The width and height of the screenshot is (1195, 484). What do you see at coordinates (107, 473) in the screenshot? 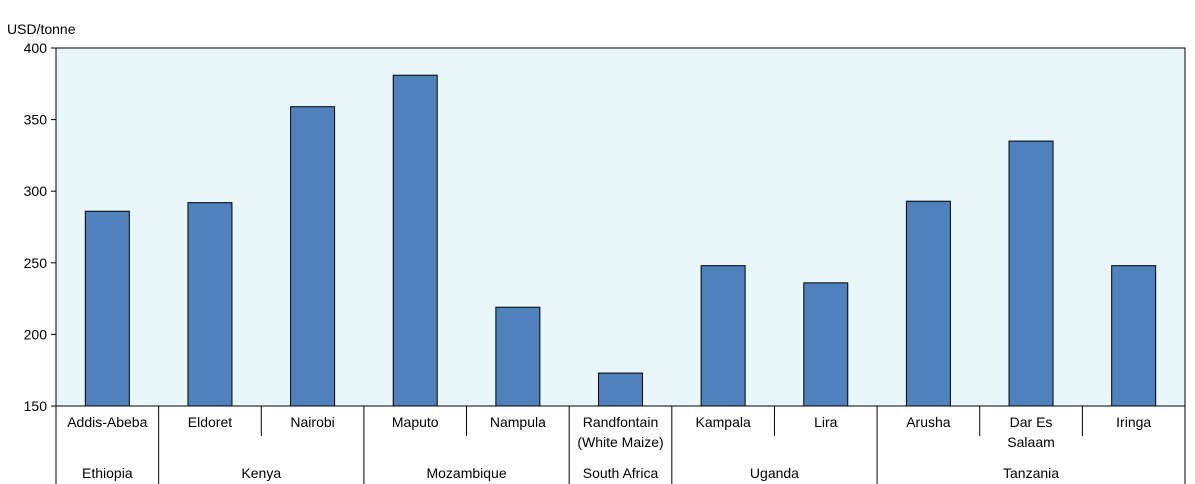
I see `group-label: Ethiopia` at bounding box center [107, 473].